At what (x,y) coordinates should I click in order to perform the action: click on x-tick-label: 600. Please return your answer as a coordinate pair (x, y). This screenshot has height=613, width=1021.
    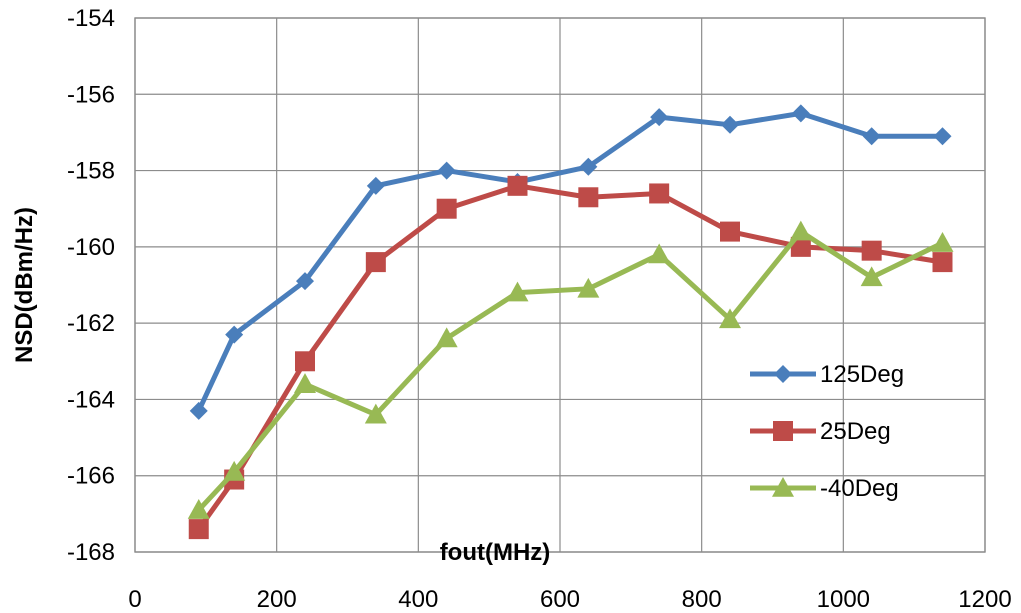
    Looking at the image, I should click on (560, 599).